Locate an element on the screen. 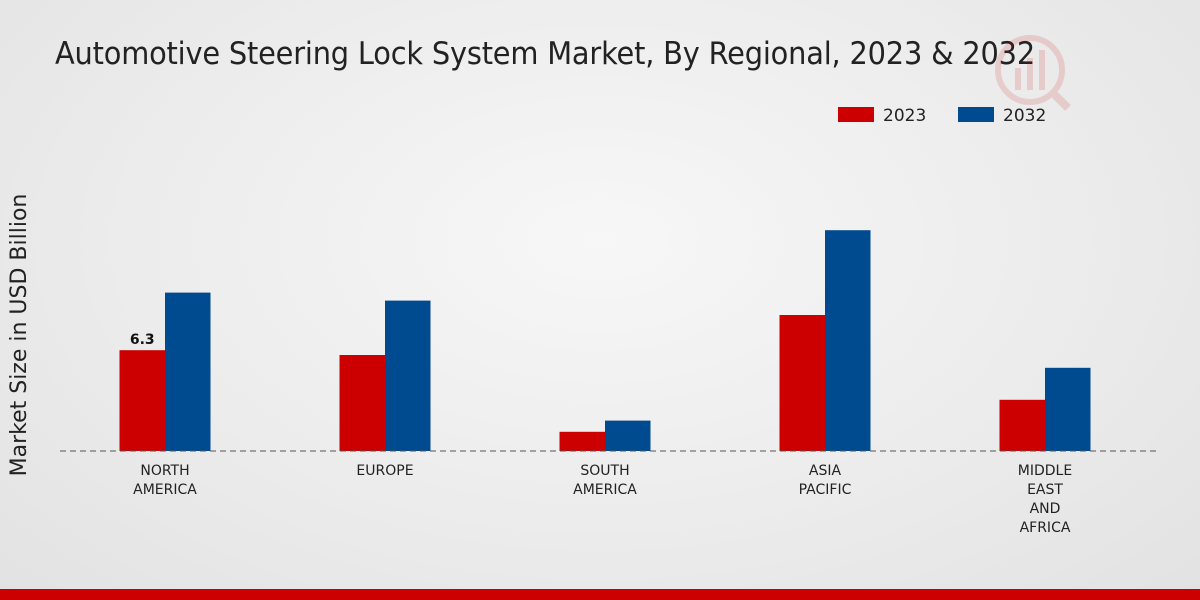 This screenshot has height=600, width=1200. bottom-accent-band is located at coordinates (600, 594).